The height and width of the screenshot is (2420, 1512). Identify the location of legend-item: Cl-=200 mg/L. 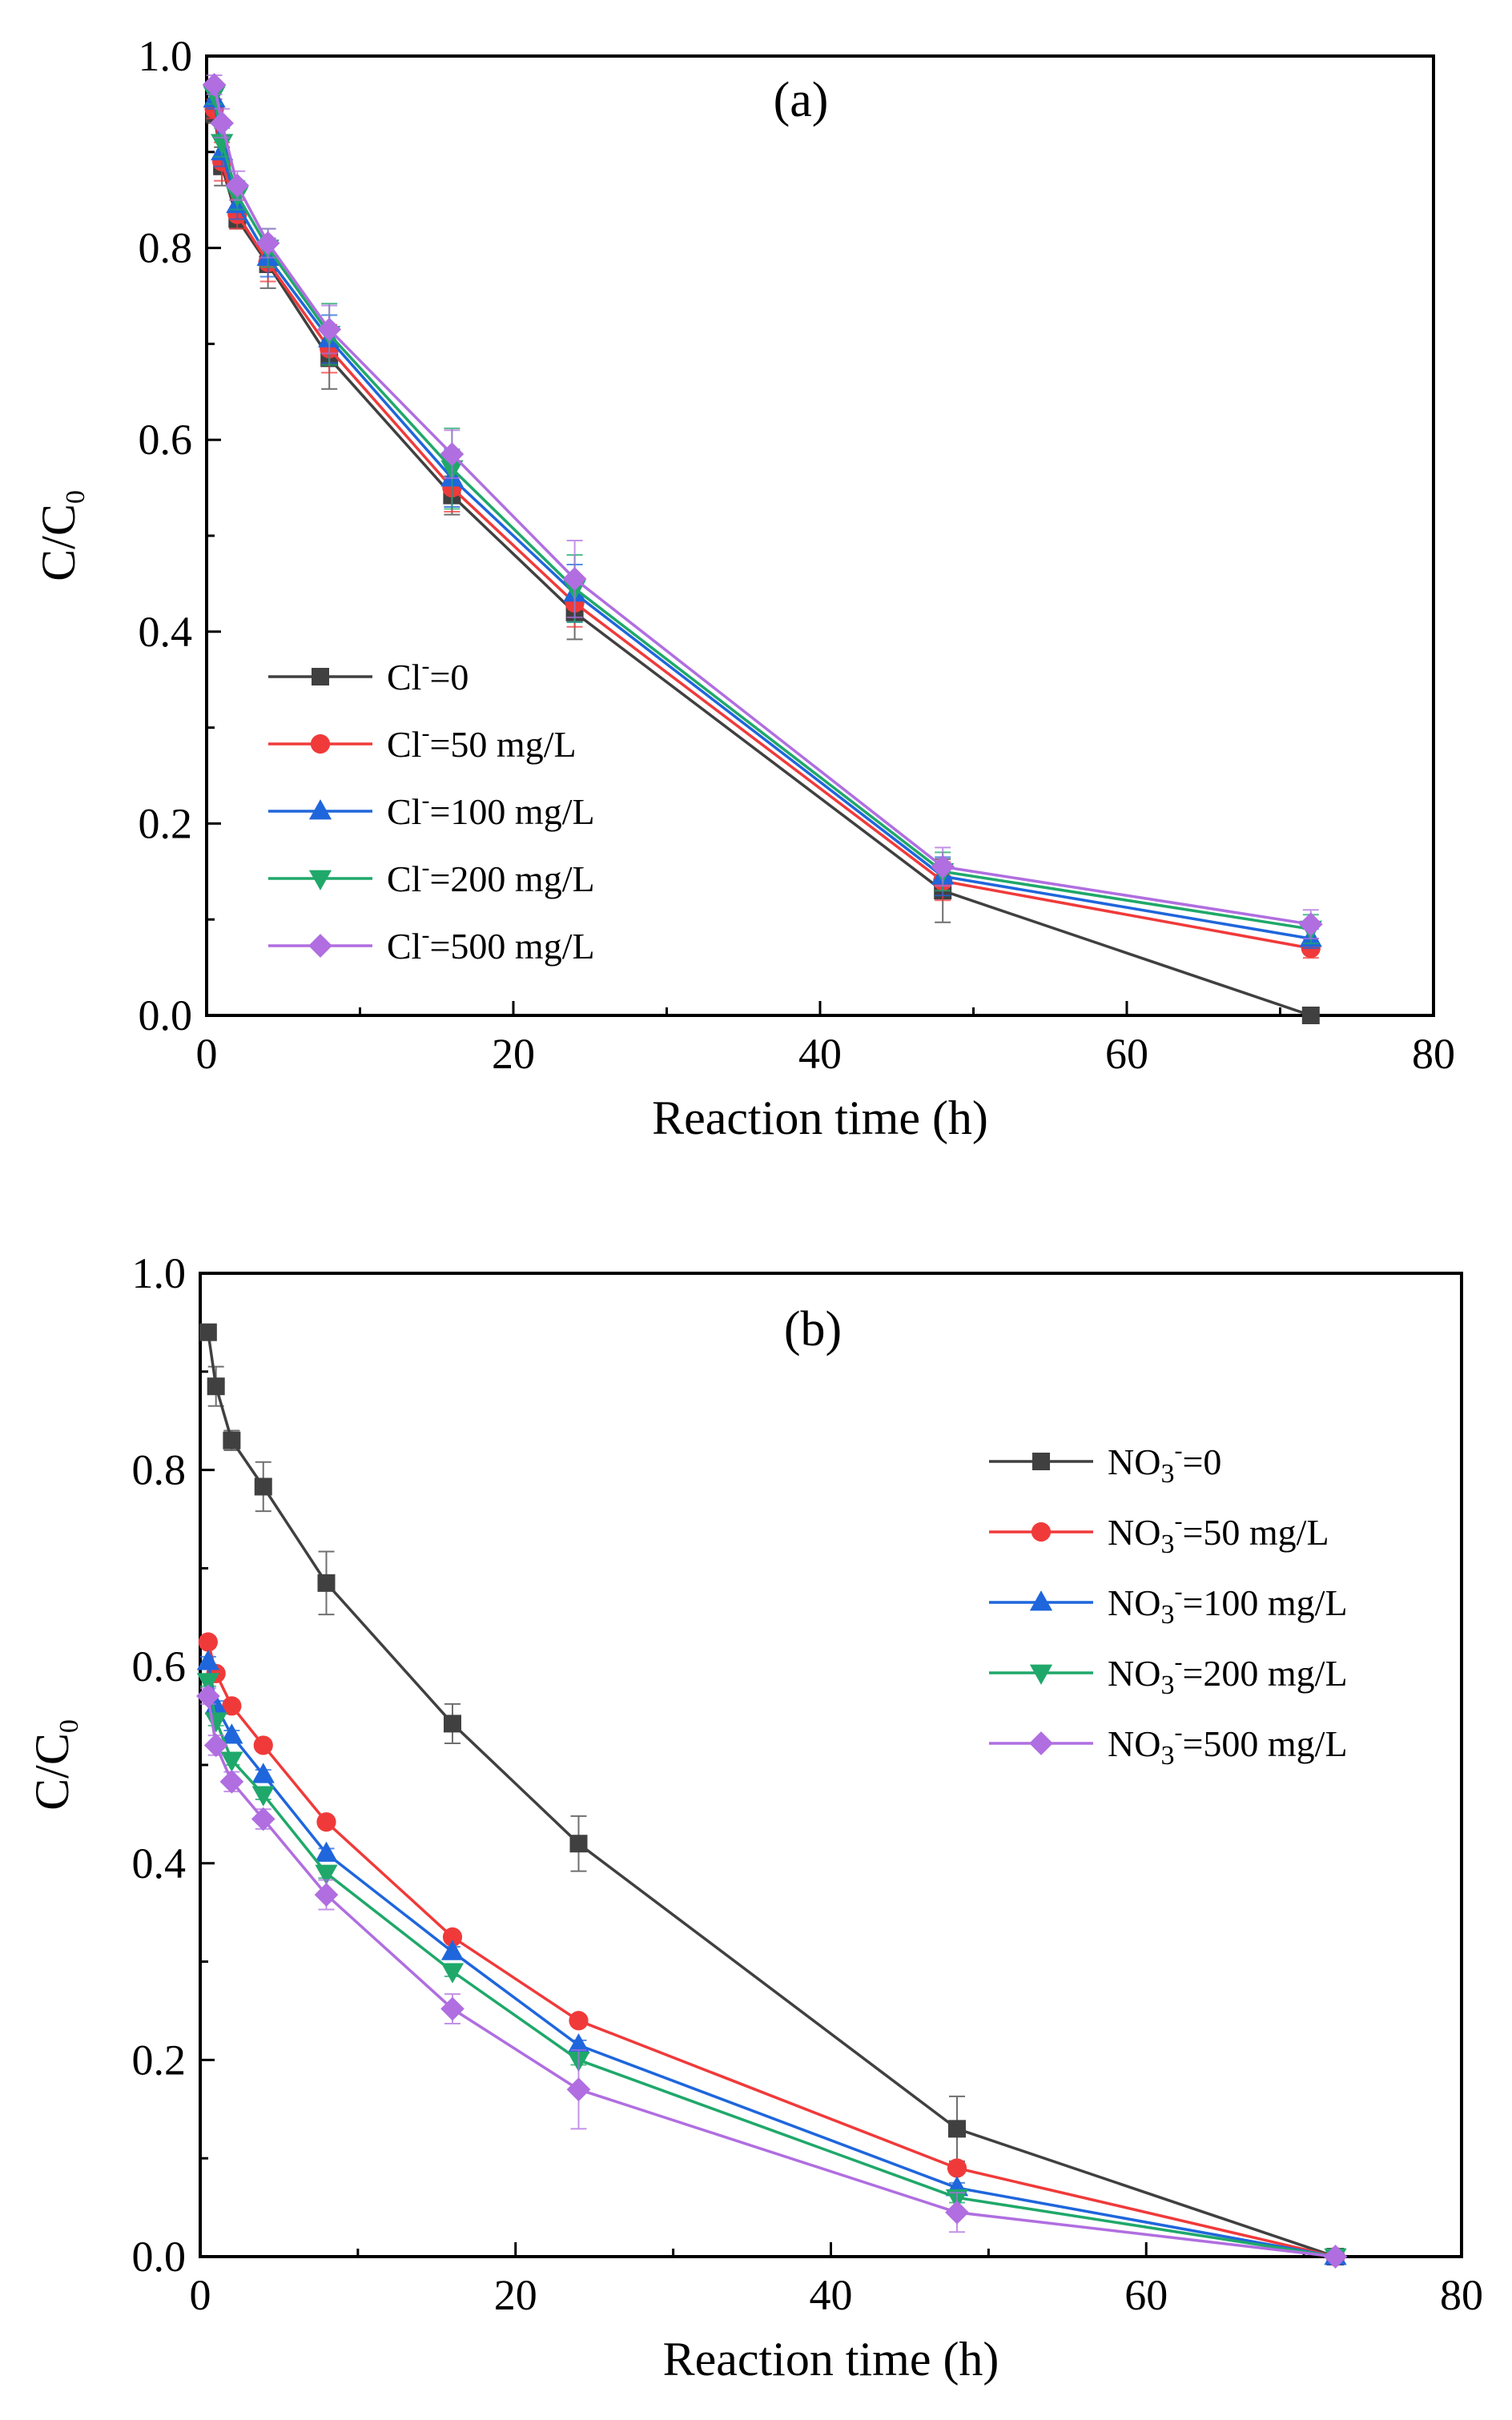
(431, 876).